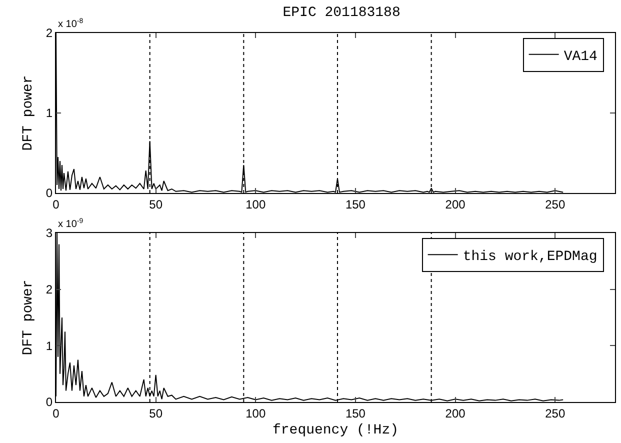  I want to click on y-tick-label: 3, so click(49, 233).